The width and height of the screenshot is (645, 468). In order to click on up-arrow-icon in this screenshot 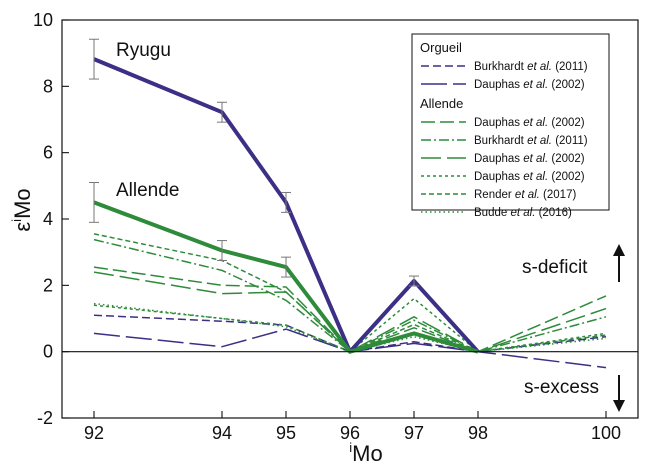, I will do `click(619, 263)`.